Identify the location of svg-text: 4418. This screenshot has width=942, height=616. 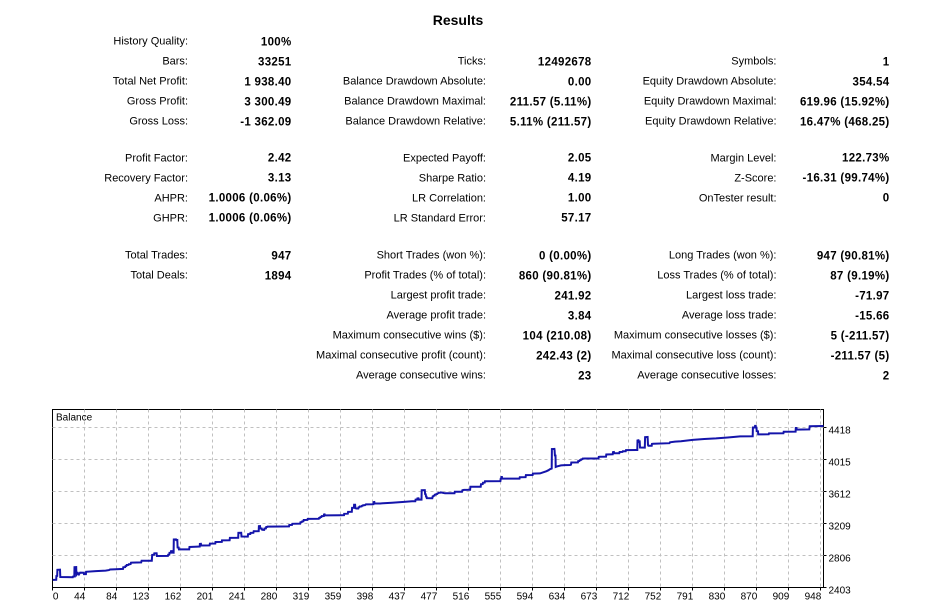
(840, 430).